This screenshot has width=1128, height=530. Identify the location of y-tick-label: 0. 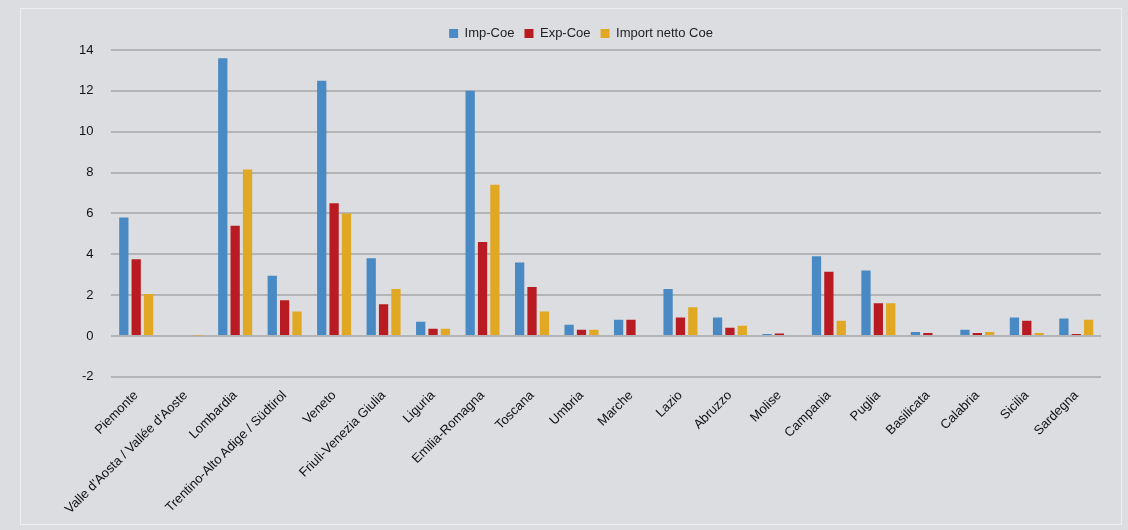
(90, 335).